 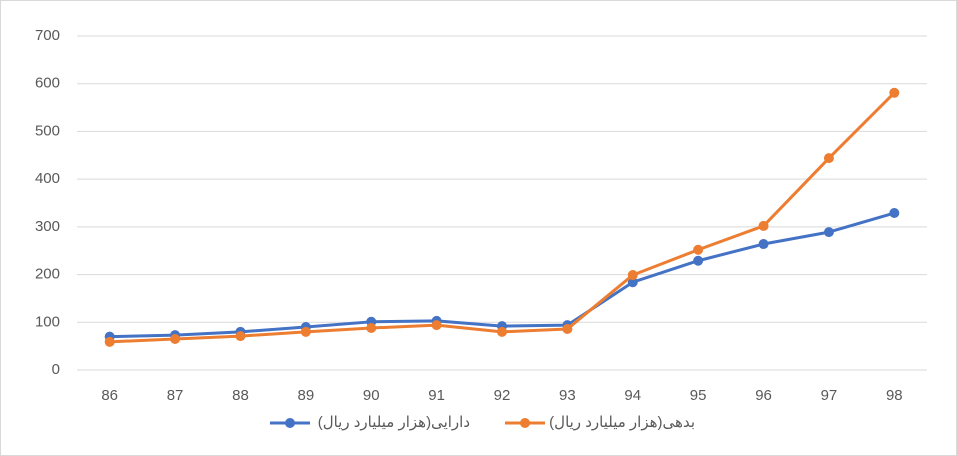 What do you see at coordinates (175, 395) in the screenshot?
I see `x-tick-label: 87` at bounding box center [175, 395].